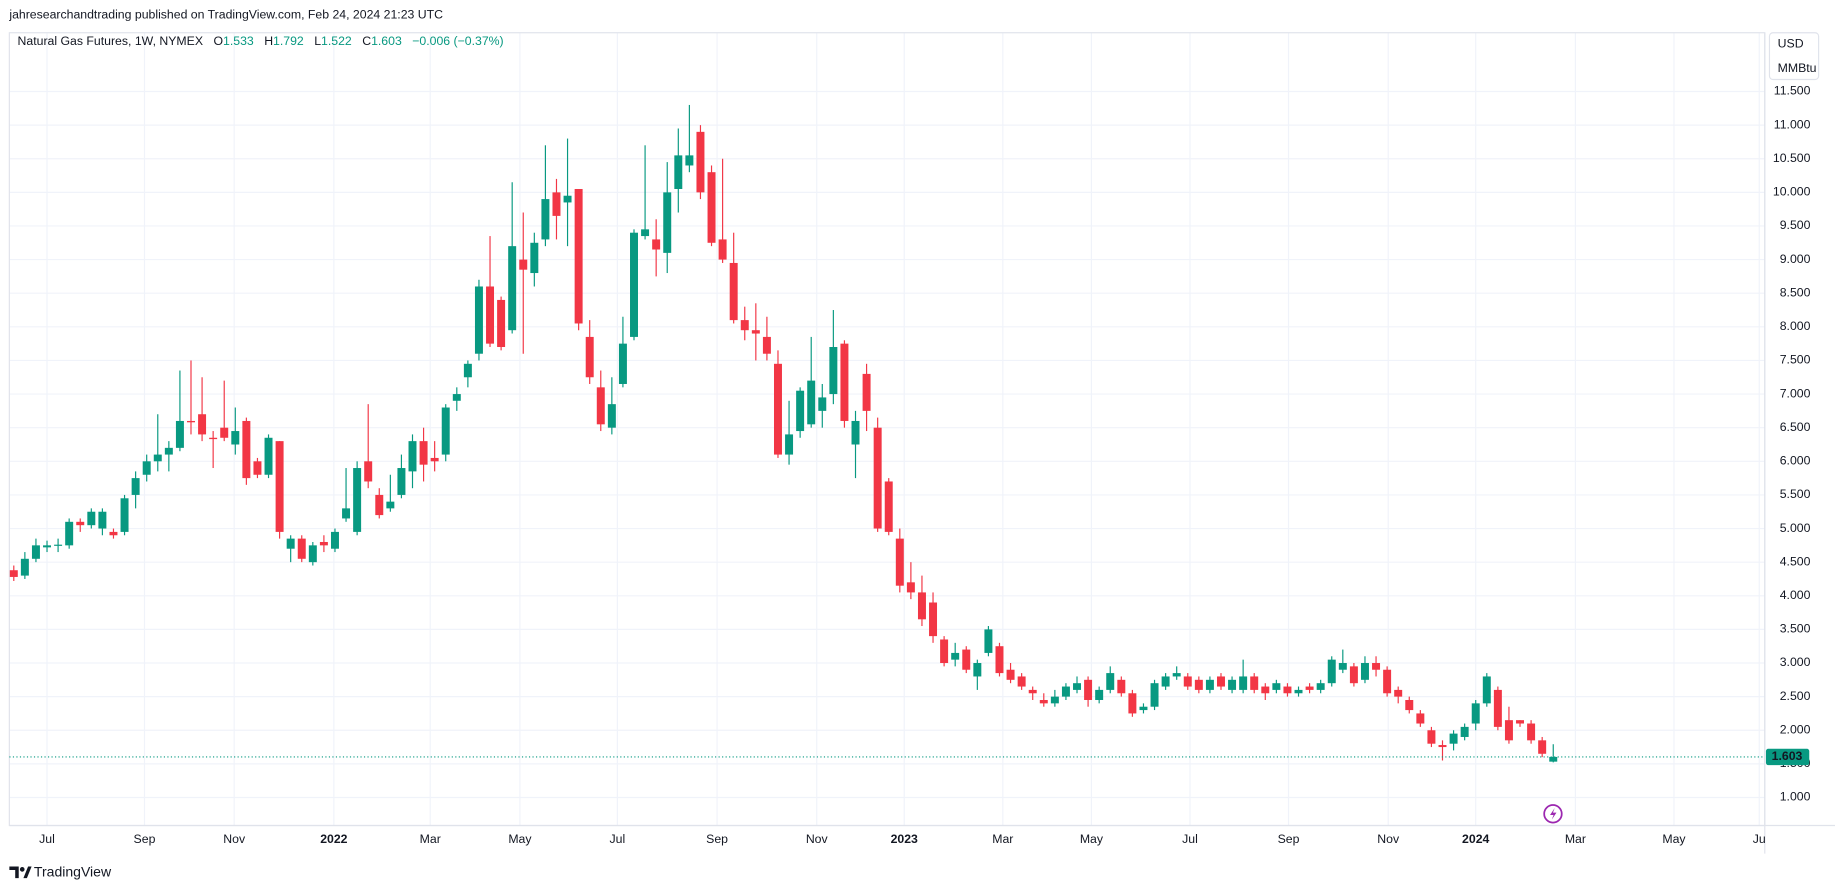 The height and width of the screenshot is (891, 1835). Describe the element at coordinates (333, 839) in the screenshot. I see `x-tick-label: 2022` at that location.